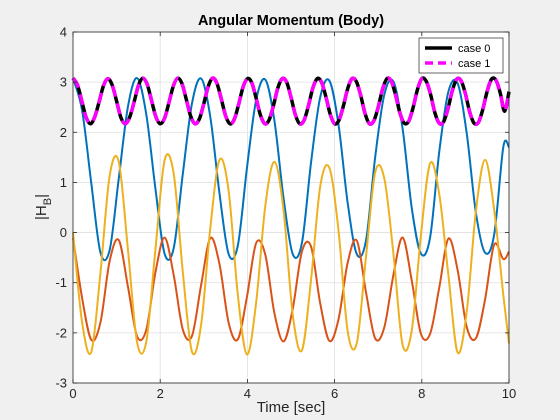  I want to click on x-tick-label: 4, so click(247, 393).